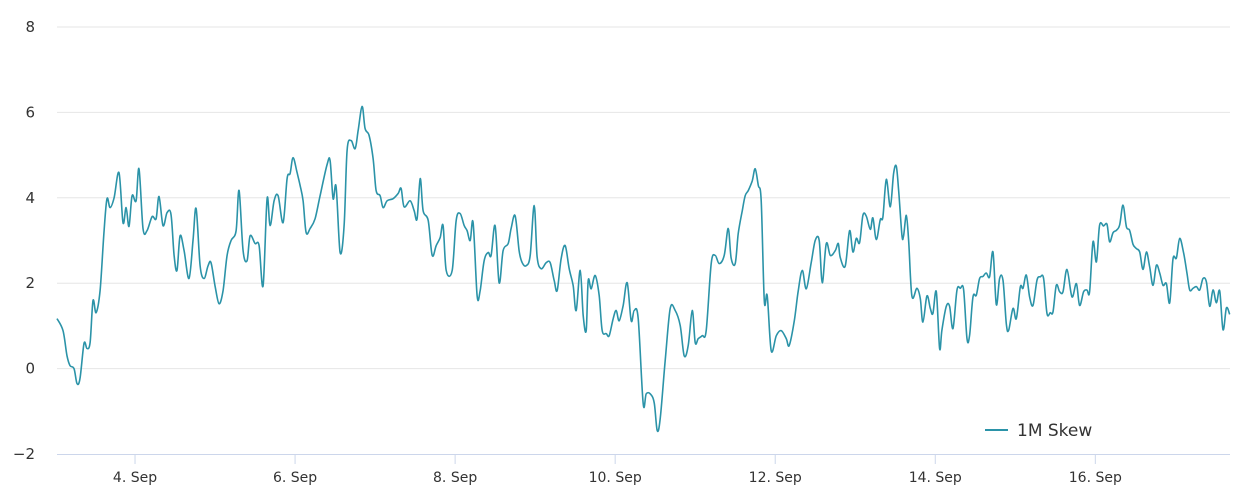 Image resolution: width=1248 pixels, height=498 pixels. What do you see at coordinates (455, 478) in the screenshot?
I see `x-tick-label: 8. Sep` at bounding box center [455, 478].